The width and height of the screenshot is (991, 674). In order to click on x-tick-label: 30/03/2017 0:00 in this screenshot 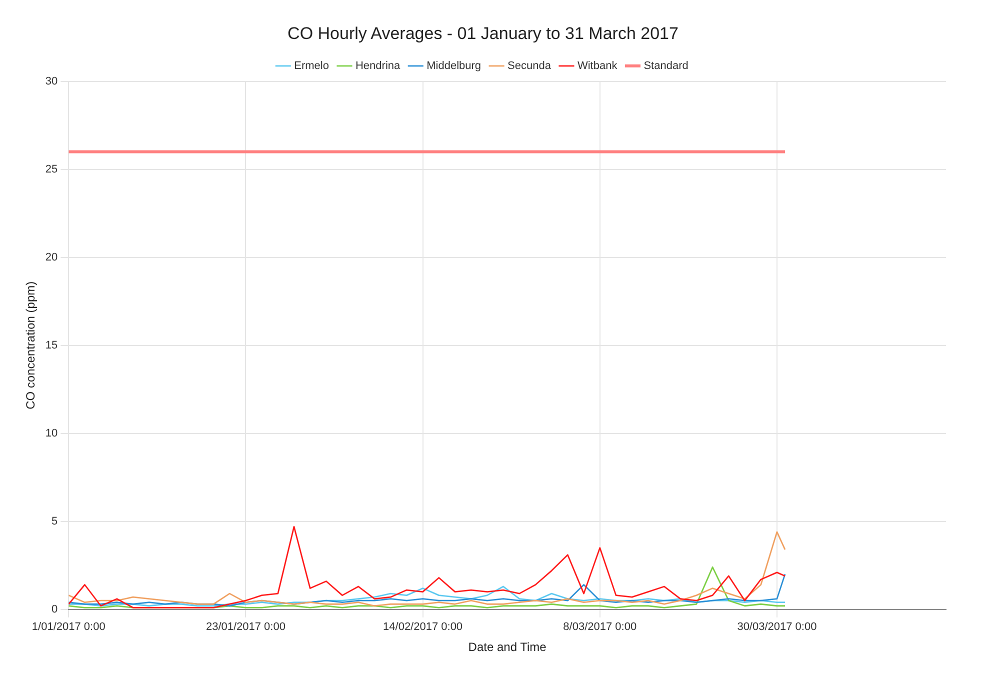, I will do `click(777, 627)`.